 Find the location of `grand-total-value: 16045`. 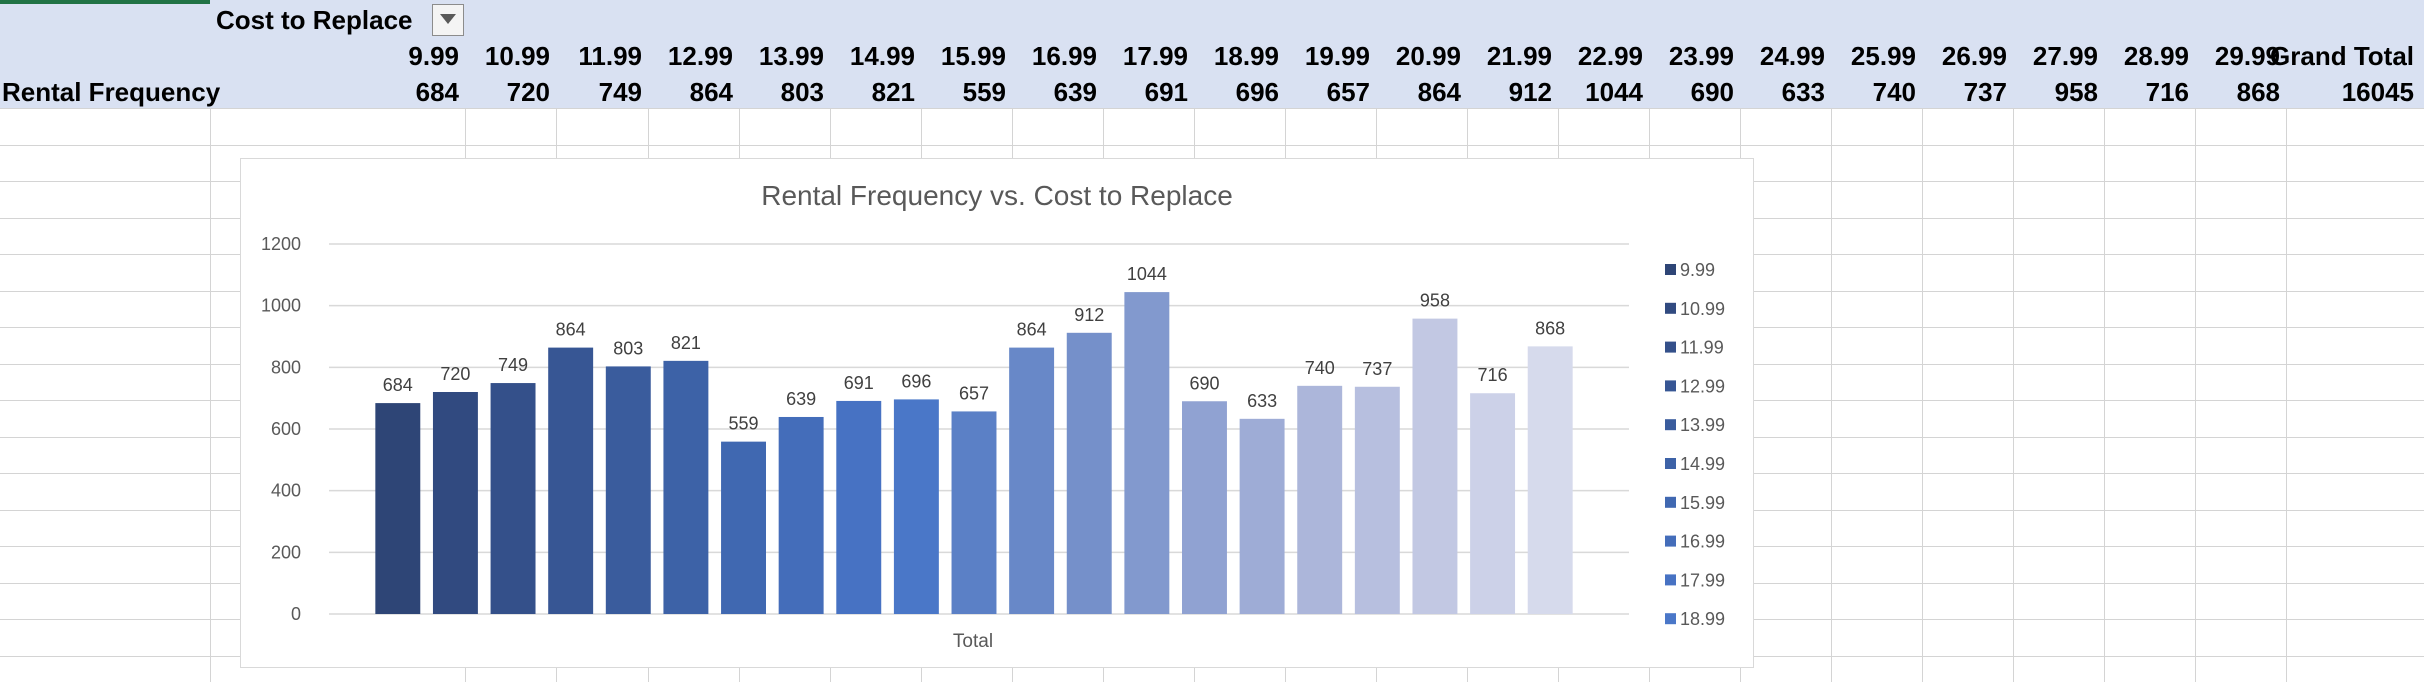

grand-total-value: 16045 is located at coordinates (2377, 92).